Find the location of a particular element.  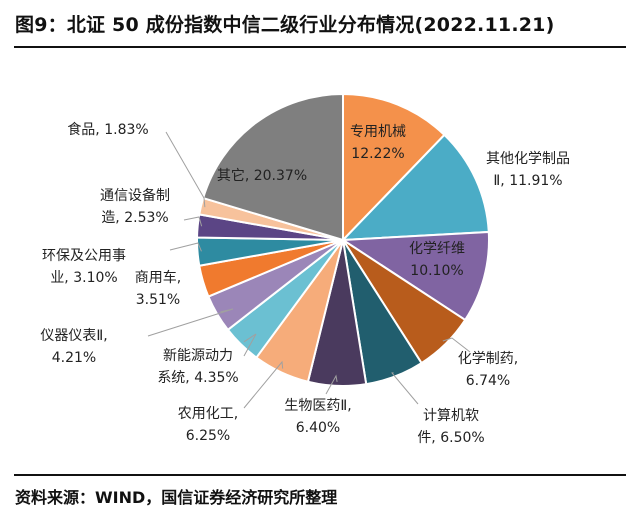

slice-label-10: 商用车, 3.51% is located at coordinates (158, 288).